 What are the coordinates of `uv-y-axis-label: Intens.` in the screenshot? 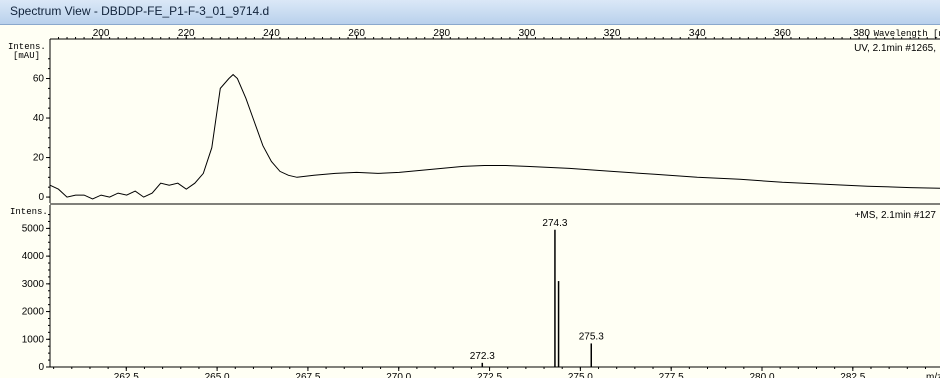 It's located at (27, 47).